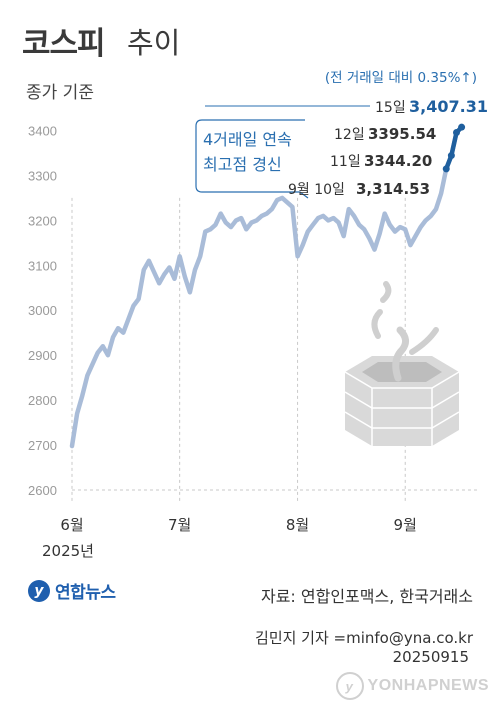 The height and width of the screenshot is (716, 499). Describe the element at coordinates (42, 490) in the screenshot. I see `y-tick-label-2600: 2600` at that location.